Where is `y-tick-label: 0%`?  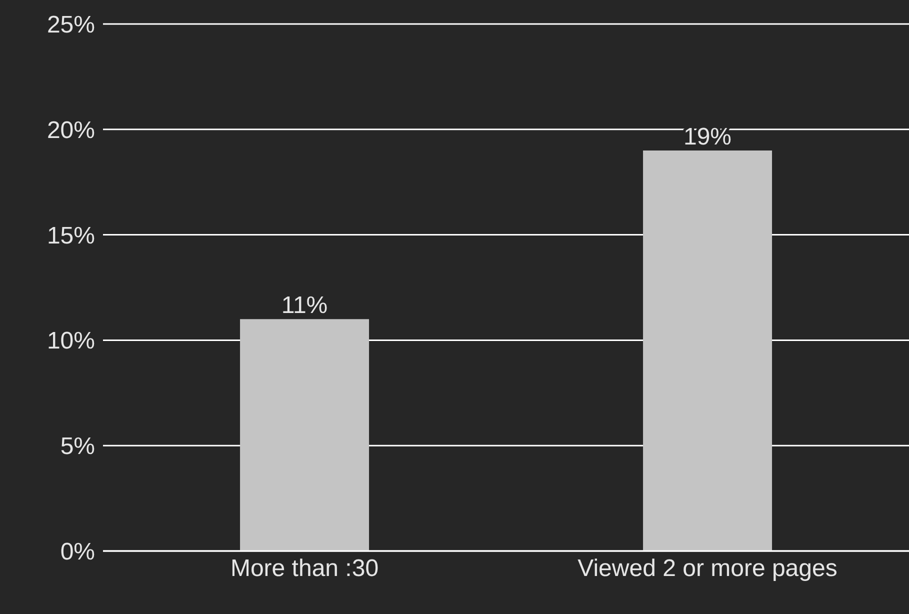
y-tick-label: 0% is located at coordinates (77, 552).